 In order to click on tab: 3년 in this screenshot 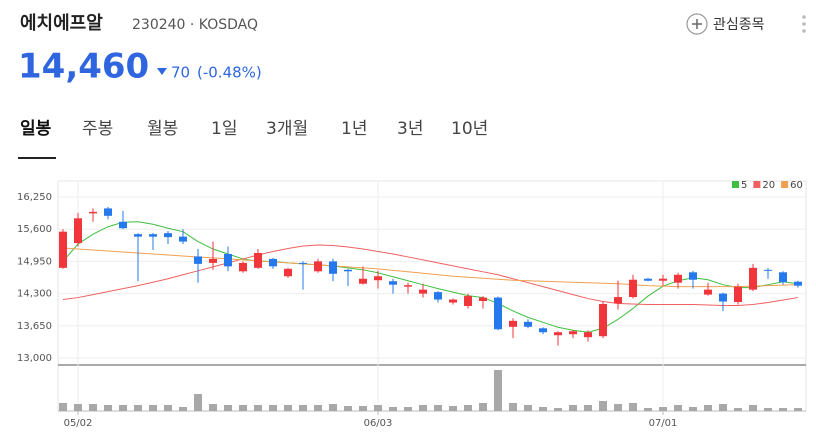, I will do `click(410, 129)`.